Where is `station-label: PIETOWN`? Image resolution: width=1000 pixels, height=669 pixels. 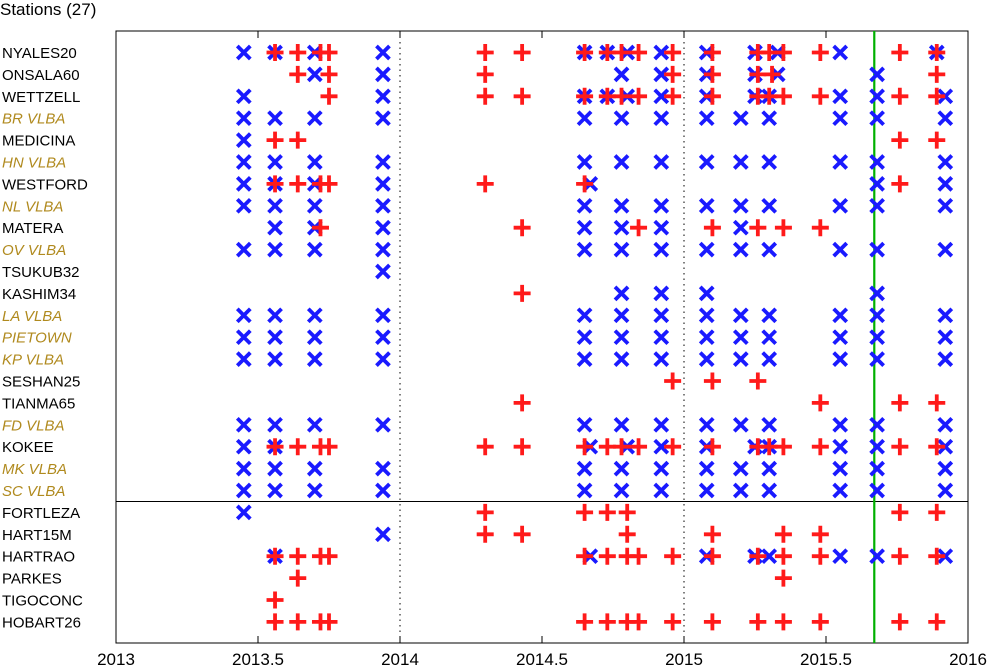
station-label: PIETOWN is located at coordinates (37, 338).